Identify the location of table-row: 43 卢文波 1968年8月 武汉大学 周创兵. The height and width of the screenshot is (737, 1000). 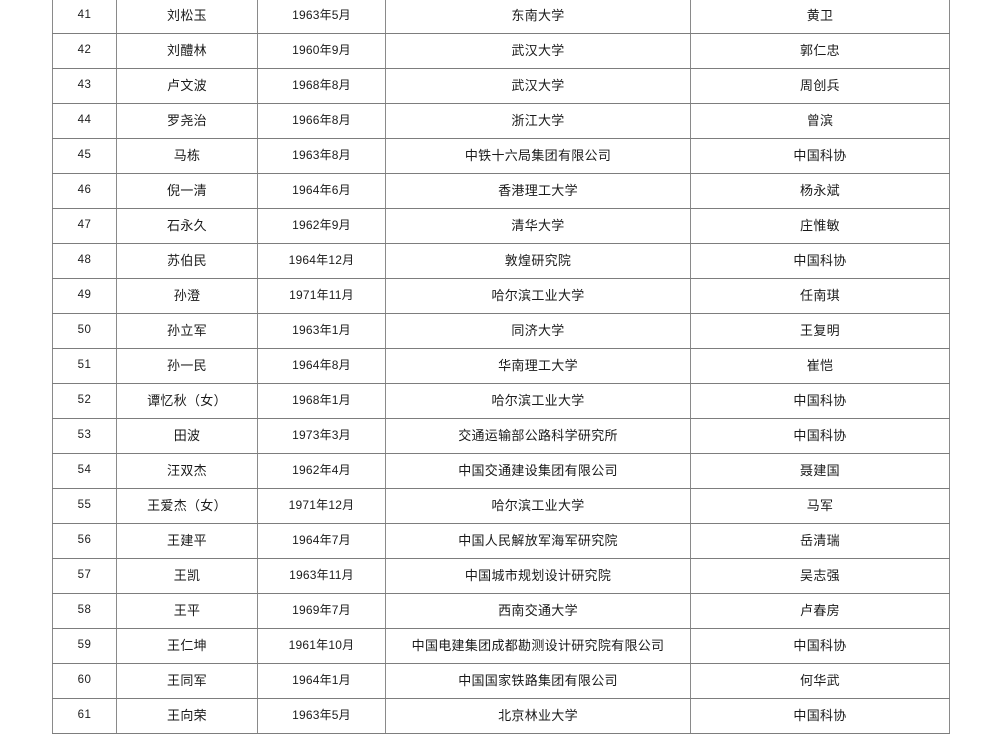
(501, 86).